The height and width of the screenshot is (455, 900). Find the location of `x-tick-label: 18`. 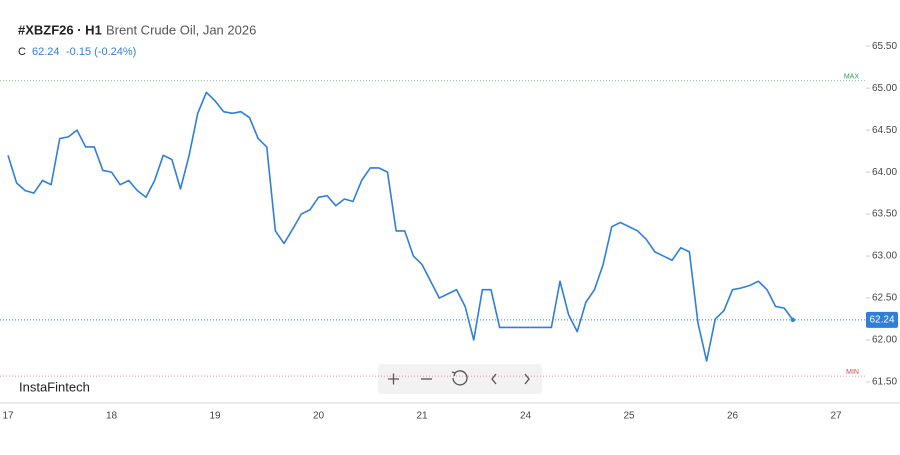

x-tick-label: 18 is located at coordinates (112, 416).